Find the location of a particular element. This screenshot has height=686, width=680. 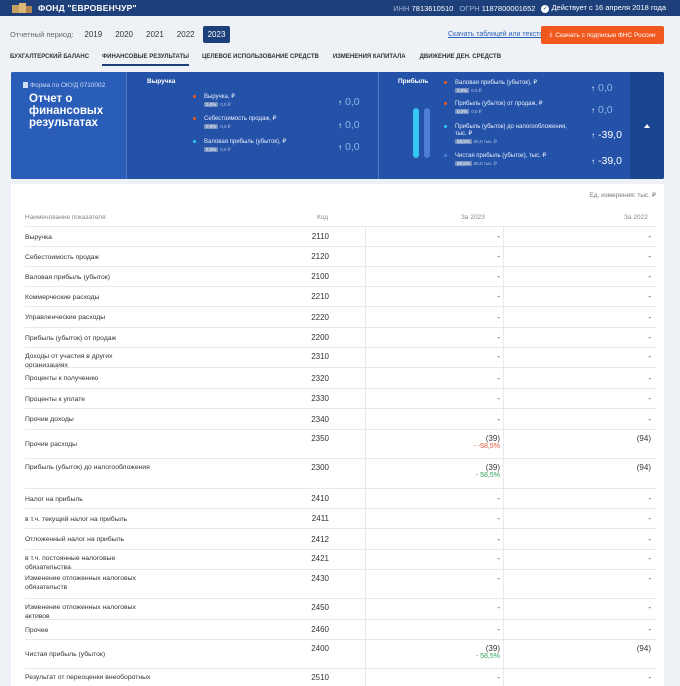

download-fns-button: ⤓ Скачать с подписью ФНС России is located at coordinates (602, 35).